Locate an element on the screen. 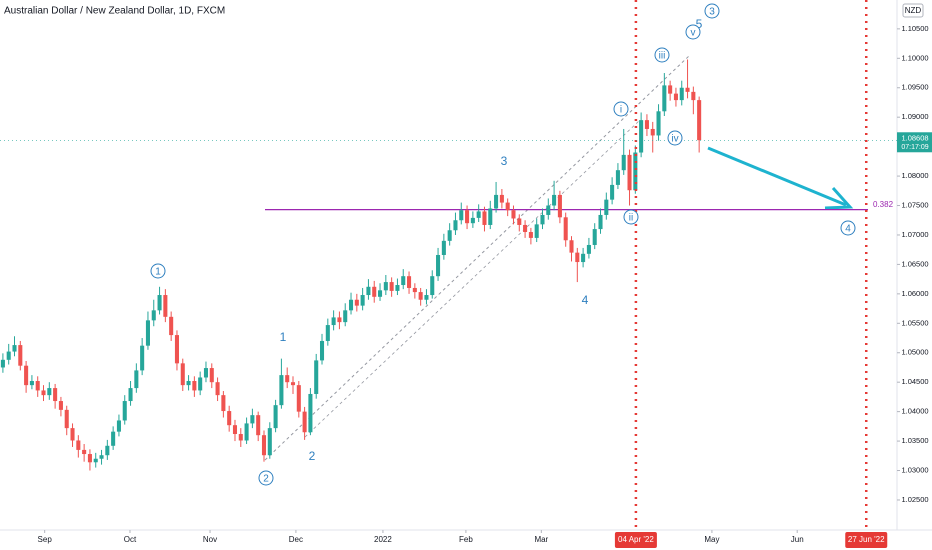  y-tick-label: 1.09000 is located at coordinates (914, 116).